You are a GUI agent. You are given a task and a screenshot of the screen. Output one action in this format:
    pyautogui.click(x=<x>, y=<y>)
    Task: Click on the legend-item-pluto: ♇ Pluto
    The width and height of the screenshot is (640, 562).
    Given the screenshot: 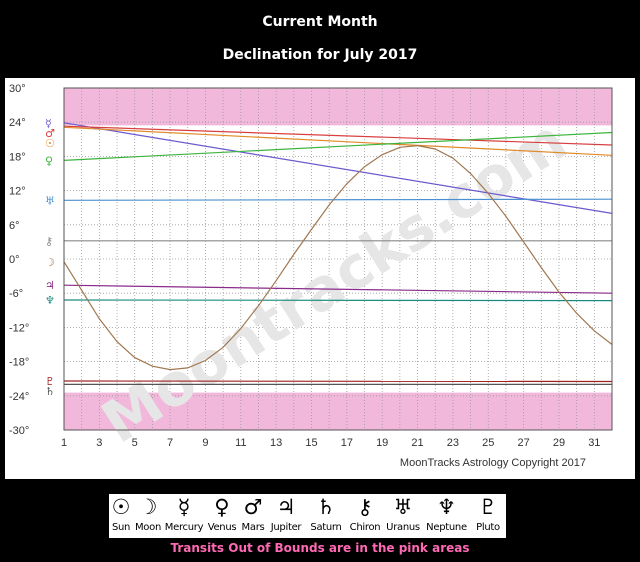 What is the action you would take?
    pyautogui.click(x=488, y=516)
    